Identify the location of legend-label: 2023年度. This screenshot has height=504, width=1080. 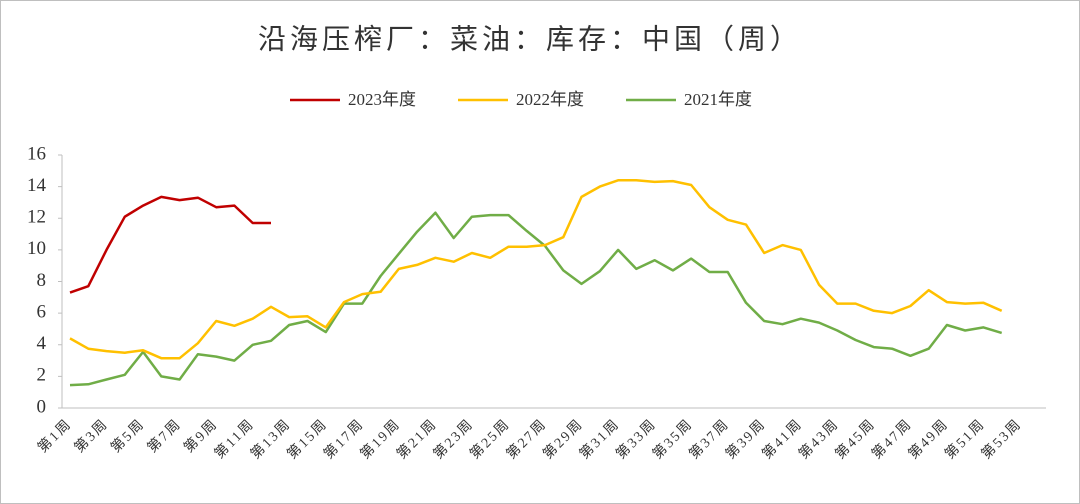
(382, 99).